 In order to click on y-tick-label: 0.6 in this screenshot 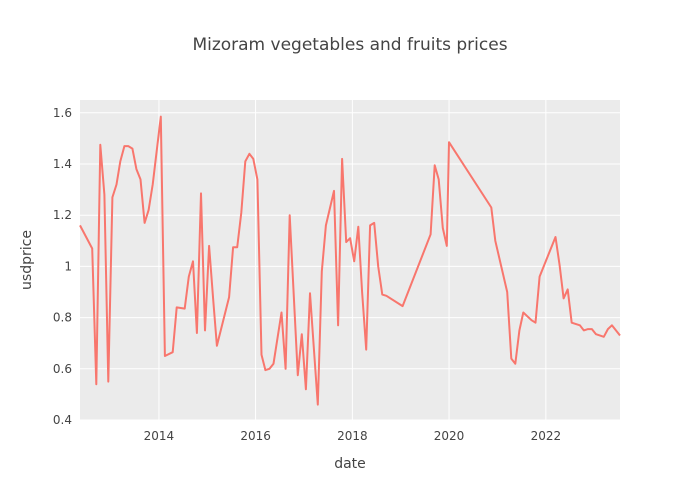, I will do `click(62, 369)`.